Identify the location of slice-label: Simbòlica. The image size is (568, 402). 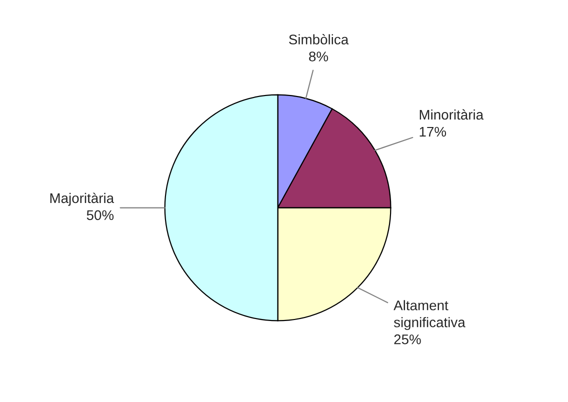
(319, 39).